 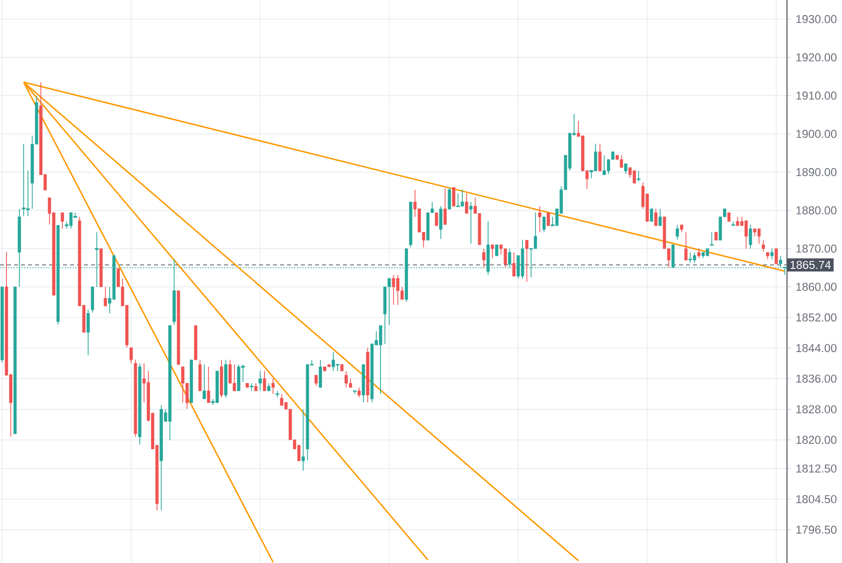 What do you see at coordinates (816, 96) in the screenshot?
I see `y-tick-label: 1910.00` at bounding box center [816, 96].